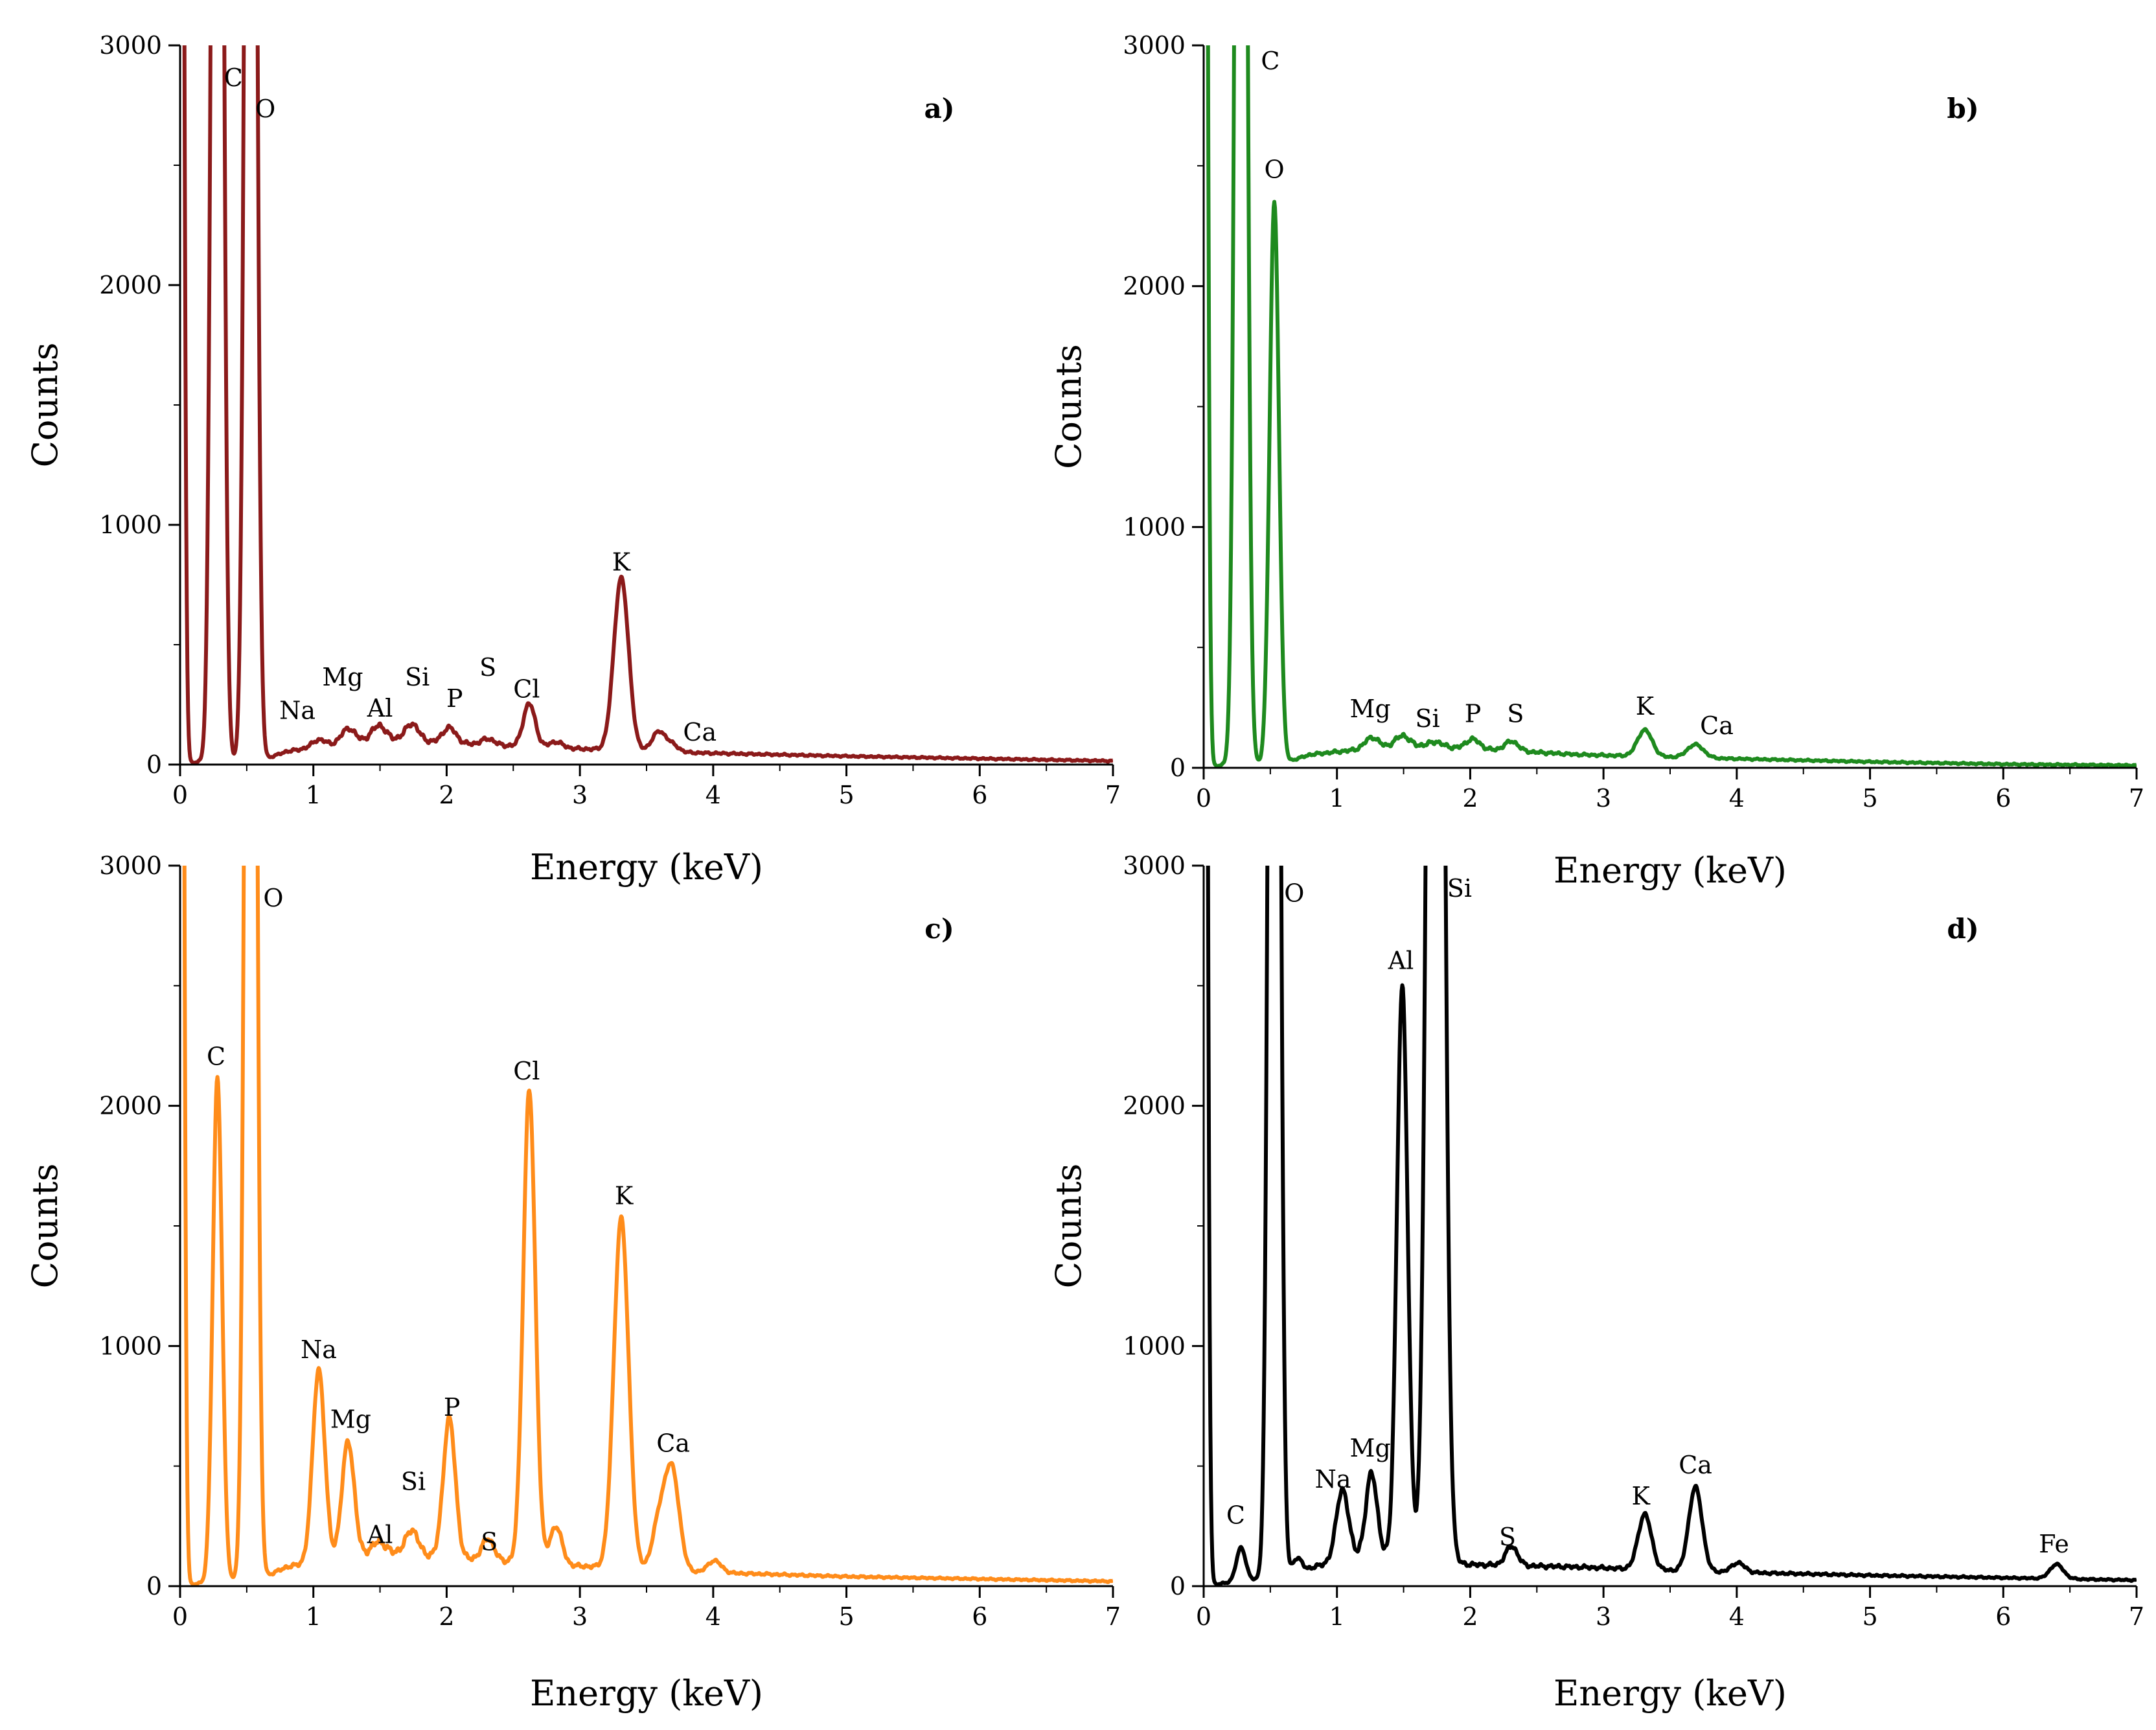 The height and width of the screenshot is (1730, 2156). Describe the element at coordinates (1670, 871) in the screenshot. I see `x-axis-title-b: Energy (keV)` at that location.